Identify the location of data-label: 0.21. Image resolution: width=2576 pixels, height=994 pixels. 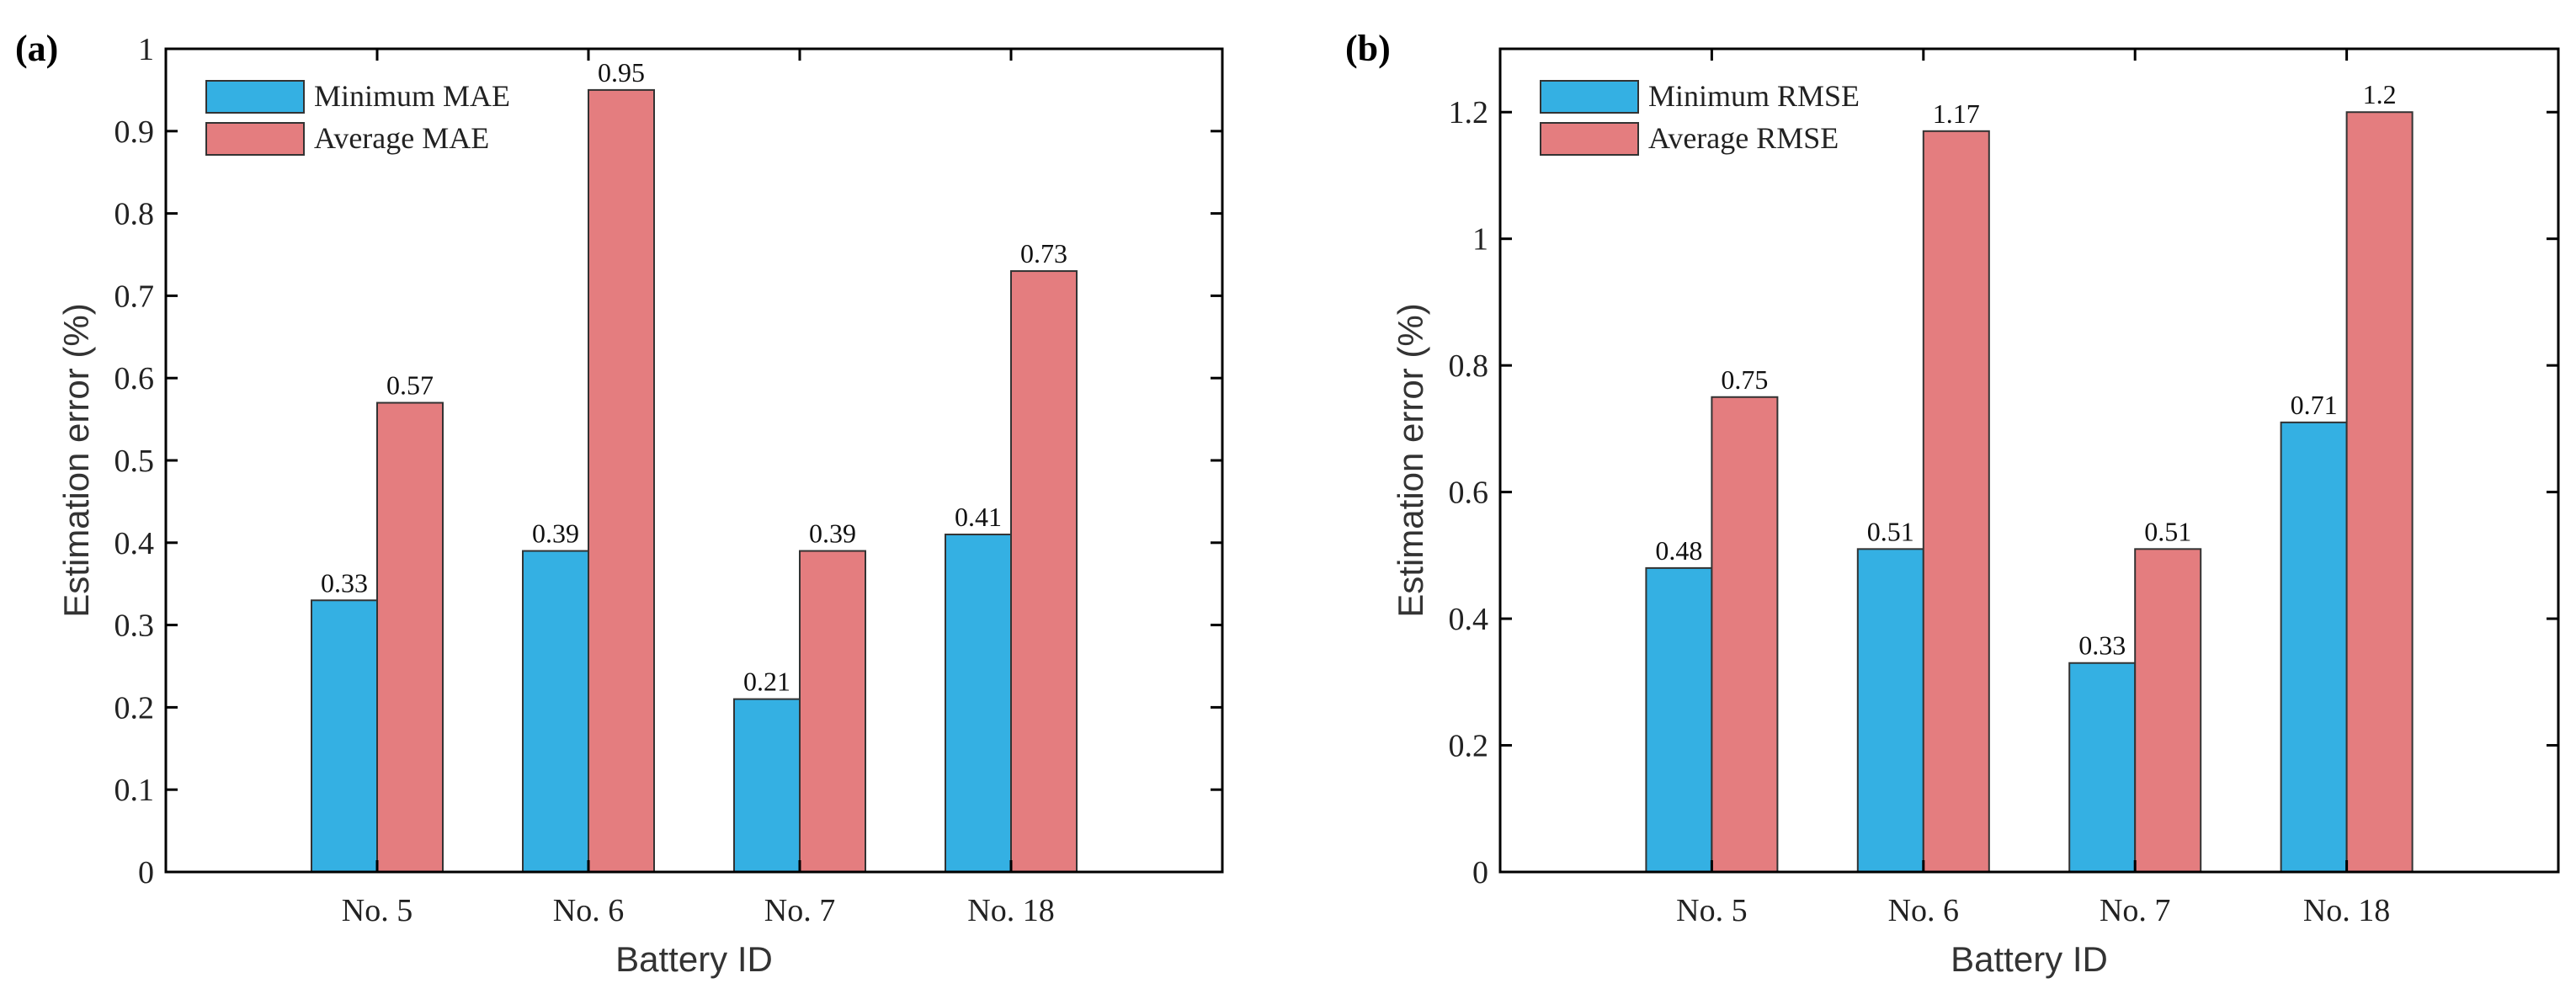
(766, 682).